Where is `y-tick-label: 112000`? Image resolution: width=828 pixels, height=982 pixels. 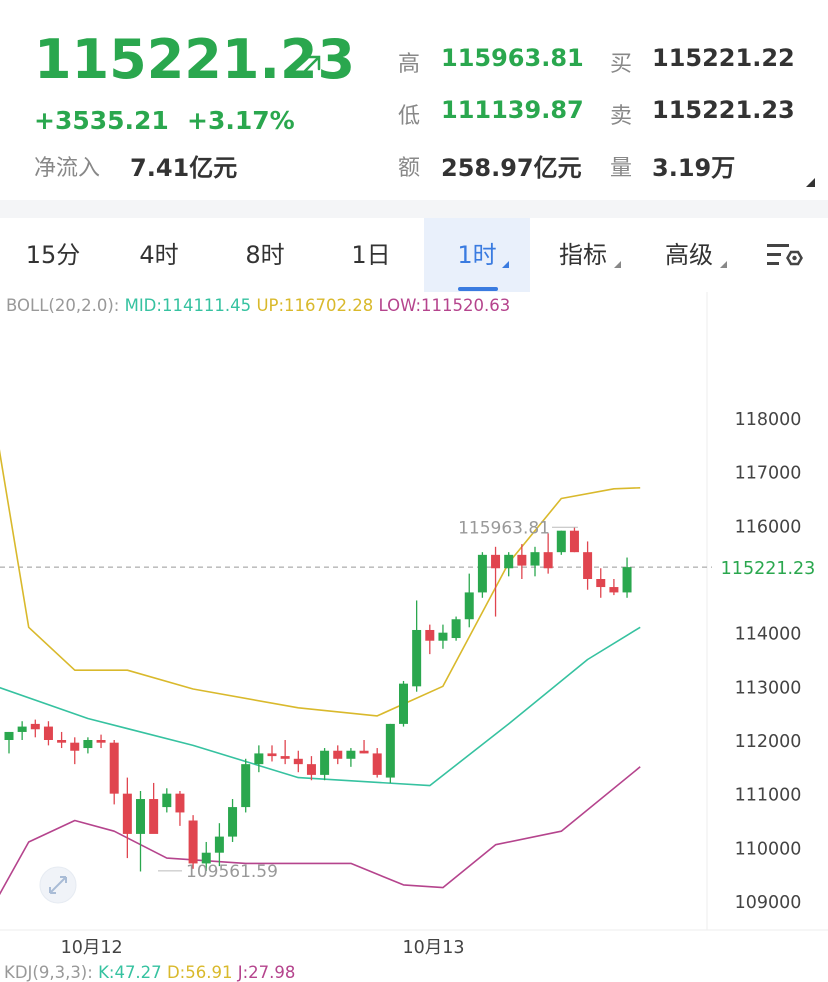 y-tick-label: 112000 is located at coordinates (768, 742).